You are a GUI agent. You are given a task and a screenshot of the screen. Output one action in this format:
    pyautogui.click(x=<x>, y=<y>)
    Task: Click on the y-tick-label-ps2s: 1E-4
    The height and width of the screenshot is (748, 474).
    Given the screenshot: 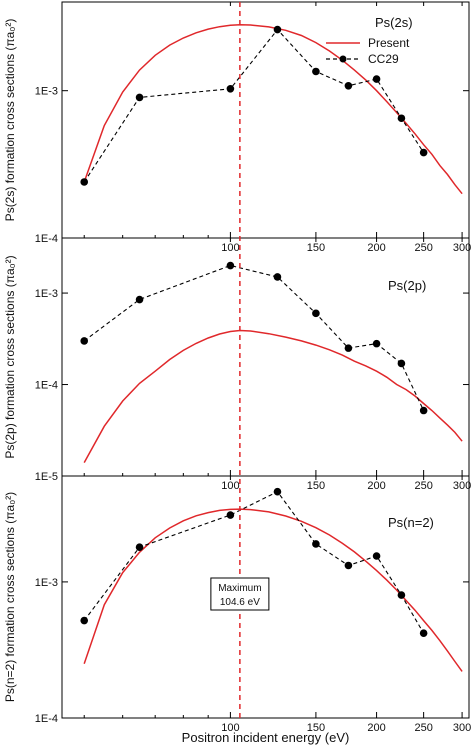 What is the action you would take?
    pyautogui.click(x=46, y=239)
    